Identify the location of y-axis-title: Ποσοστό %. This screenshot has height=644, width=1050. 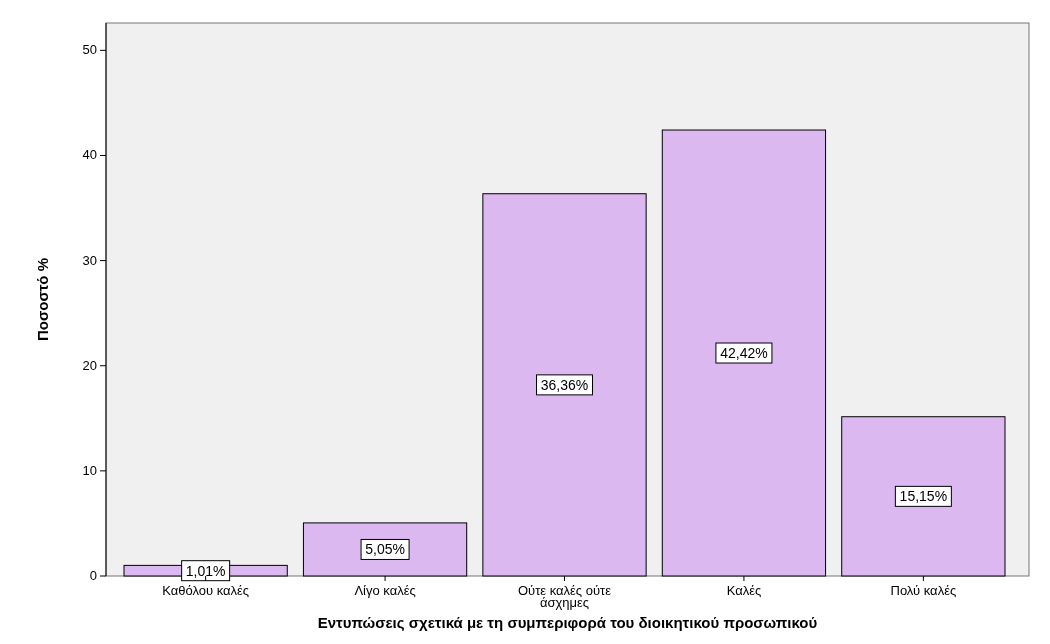
(42, 299).